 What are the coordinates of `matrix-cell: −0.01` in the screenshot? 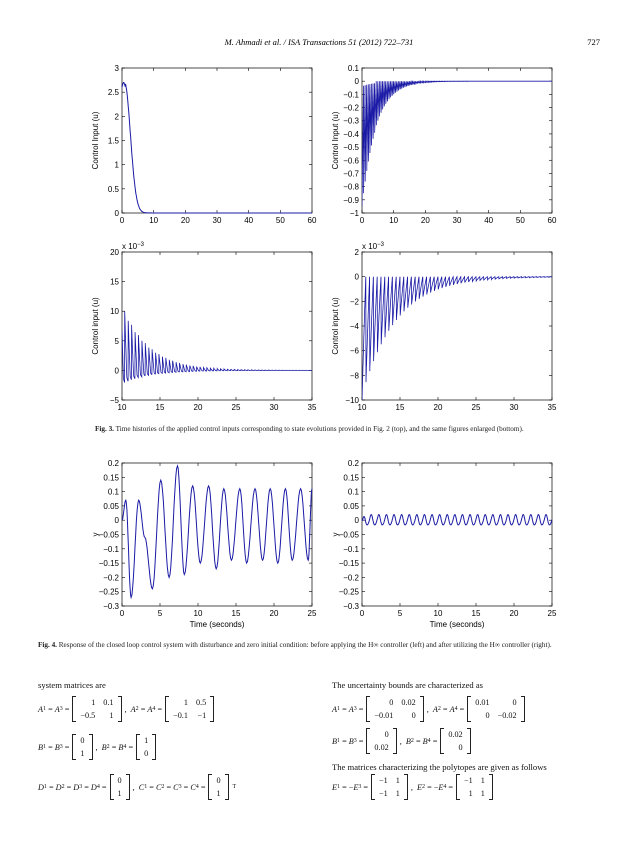 It's located at (384, 715).